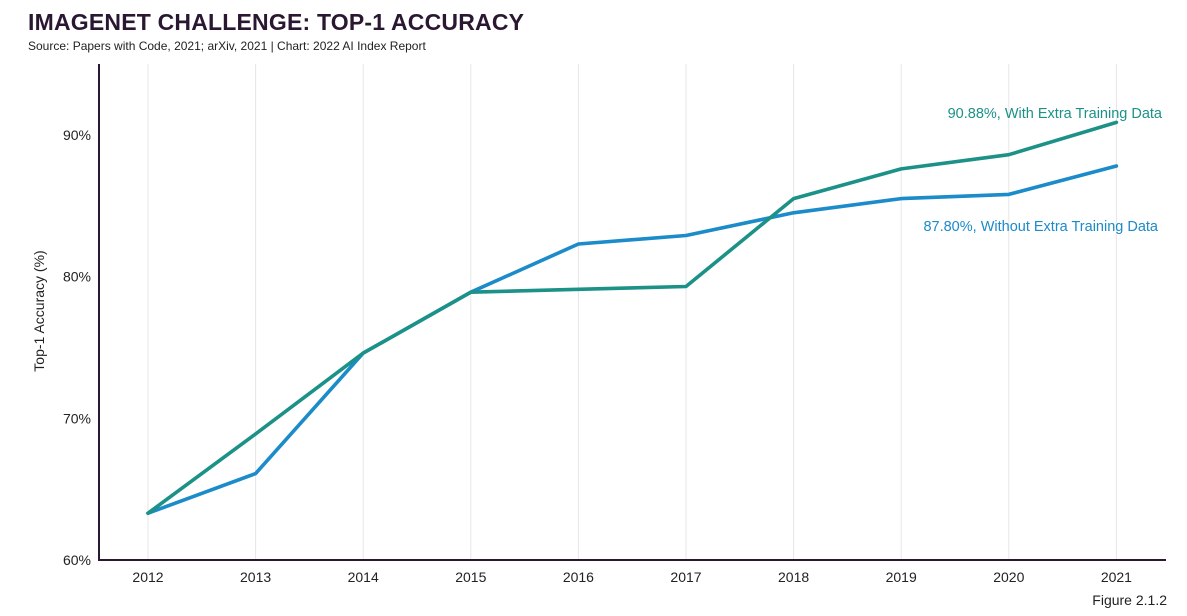 Image resolution: width=1187 pixels, height=616 pixels. Describe the element at coordinates (77, 277) in the screenshot. I see `y-tick-label: 80%` at that location.